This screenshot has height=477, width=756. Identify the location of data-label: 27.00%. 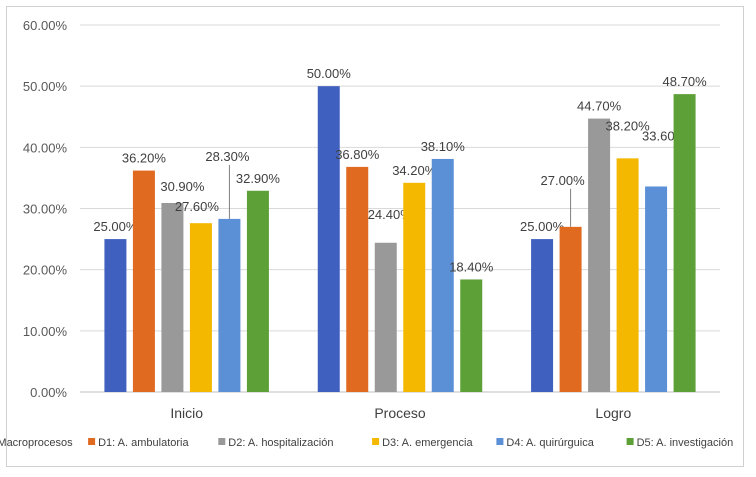
(563, 180).